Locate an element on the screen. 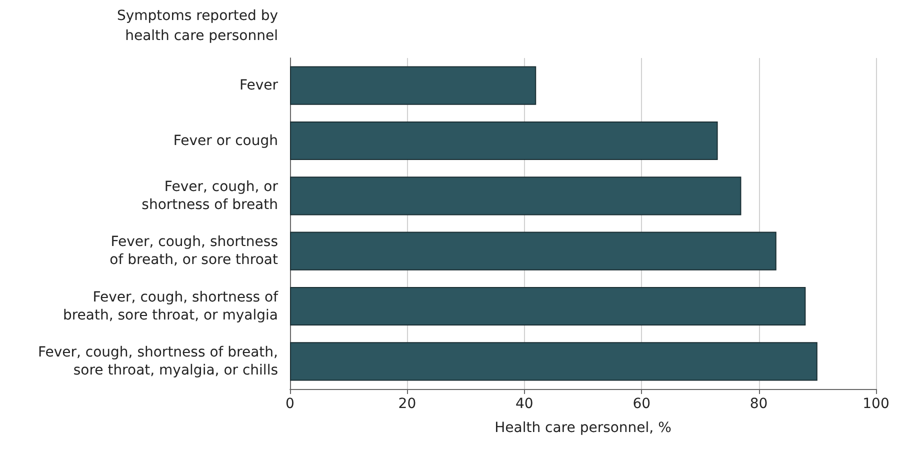 The width and height of the screenshot is (904, 449). y-axis-title: Symptoms reported by health care personnel is located at coordinates (197, 26).